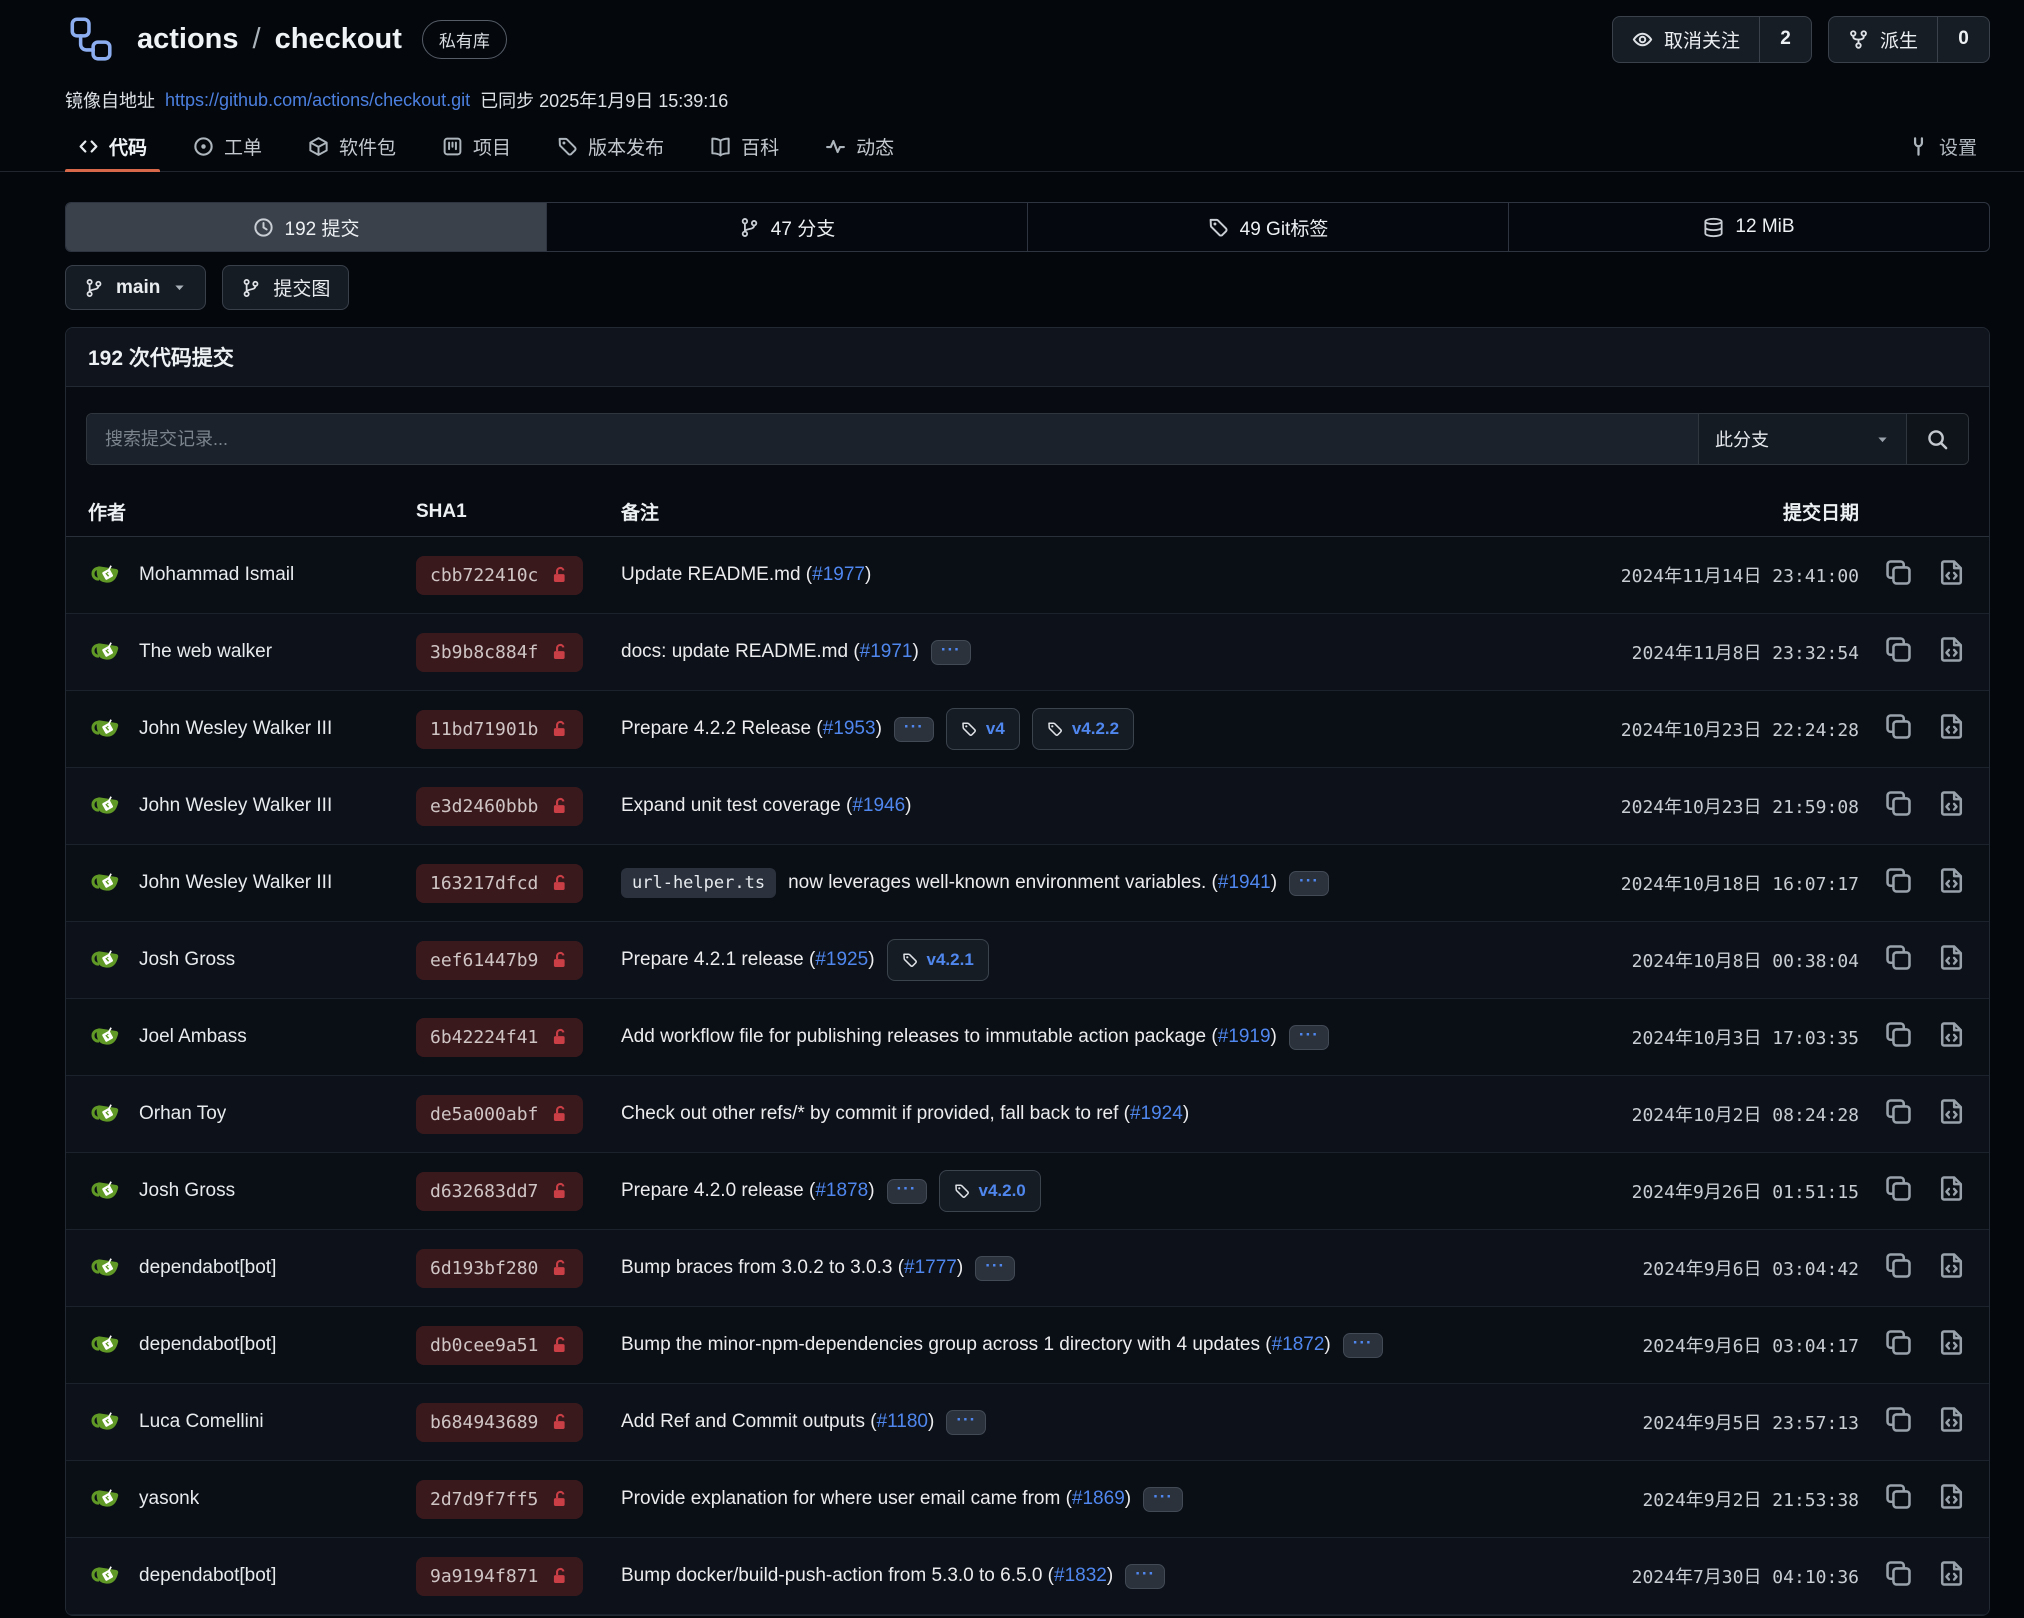  What do you see at coordinates (838, 574) in the screenshot?
I see `issue-link: #1977` at bounding box center [838, 574].